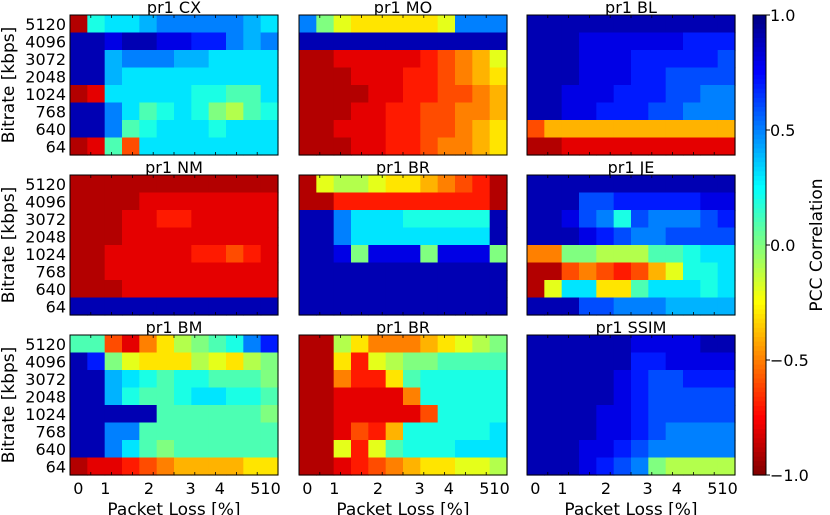 This screenshot has width=830, height=515. What do you see at coordinates (45, 94) in the screenshot?
I see `y-tick-label: 1024` at bounding box center [45, 94].